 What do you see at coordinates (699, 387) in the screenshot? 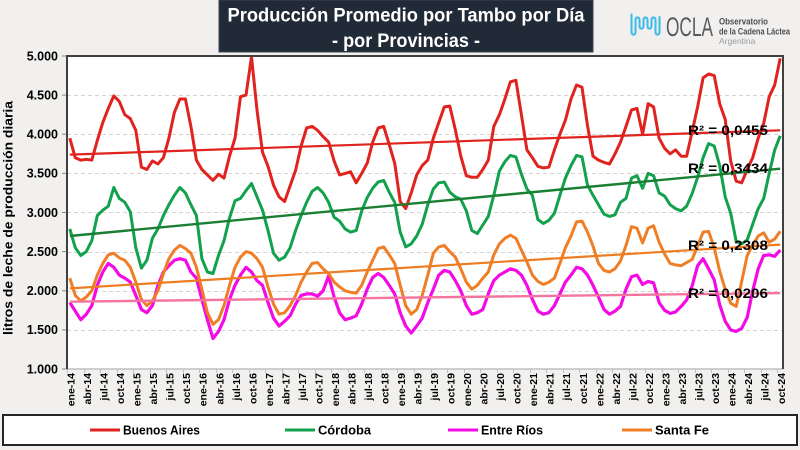
I see `svg-text: jul-23` at bounding box center [699, 387].